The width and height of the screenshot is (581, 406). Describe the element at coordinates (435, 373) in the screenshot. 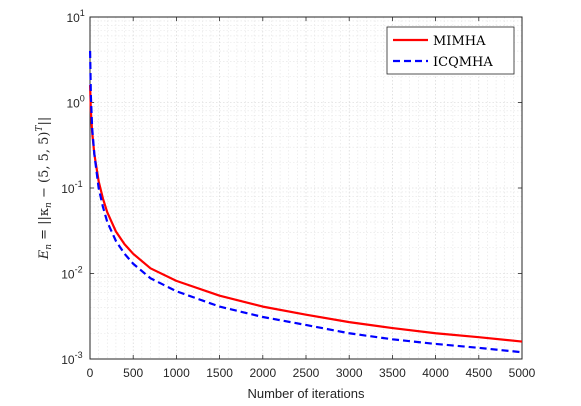

I see `x-tick-label: 4000` at that location.